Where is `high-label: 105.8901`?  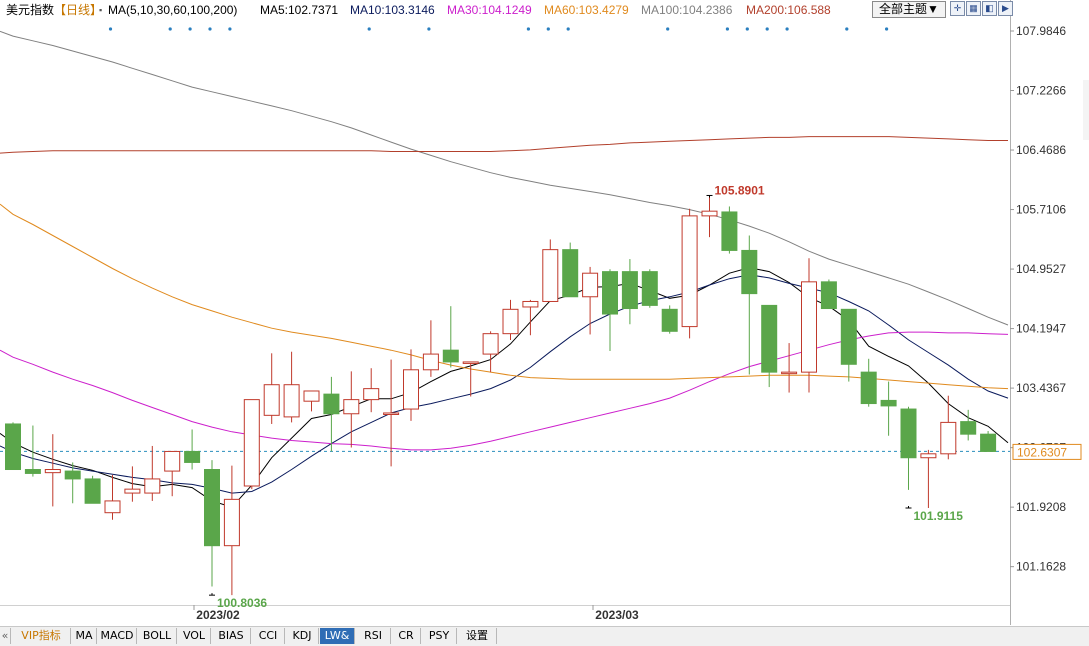 high-label: 105.8901 is located at coordinates (740, 190).